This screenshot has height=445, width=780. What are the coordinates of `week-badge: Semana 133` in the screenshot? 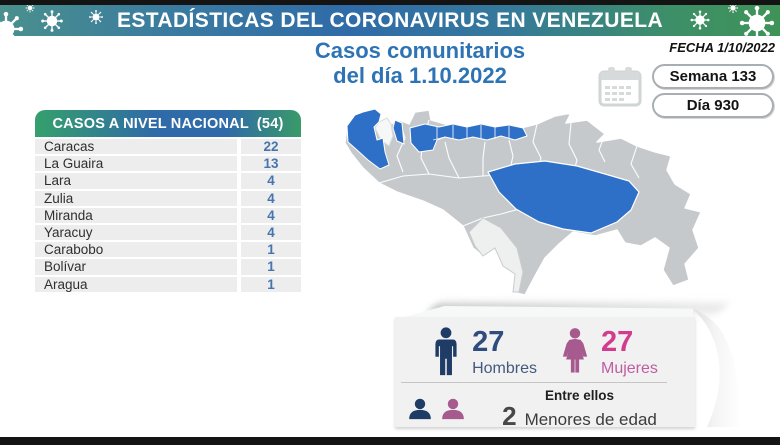 It's located at (713, 76).